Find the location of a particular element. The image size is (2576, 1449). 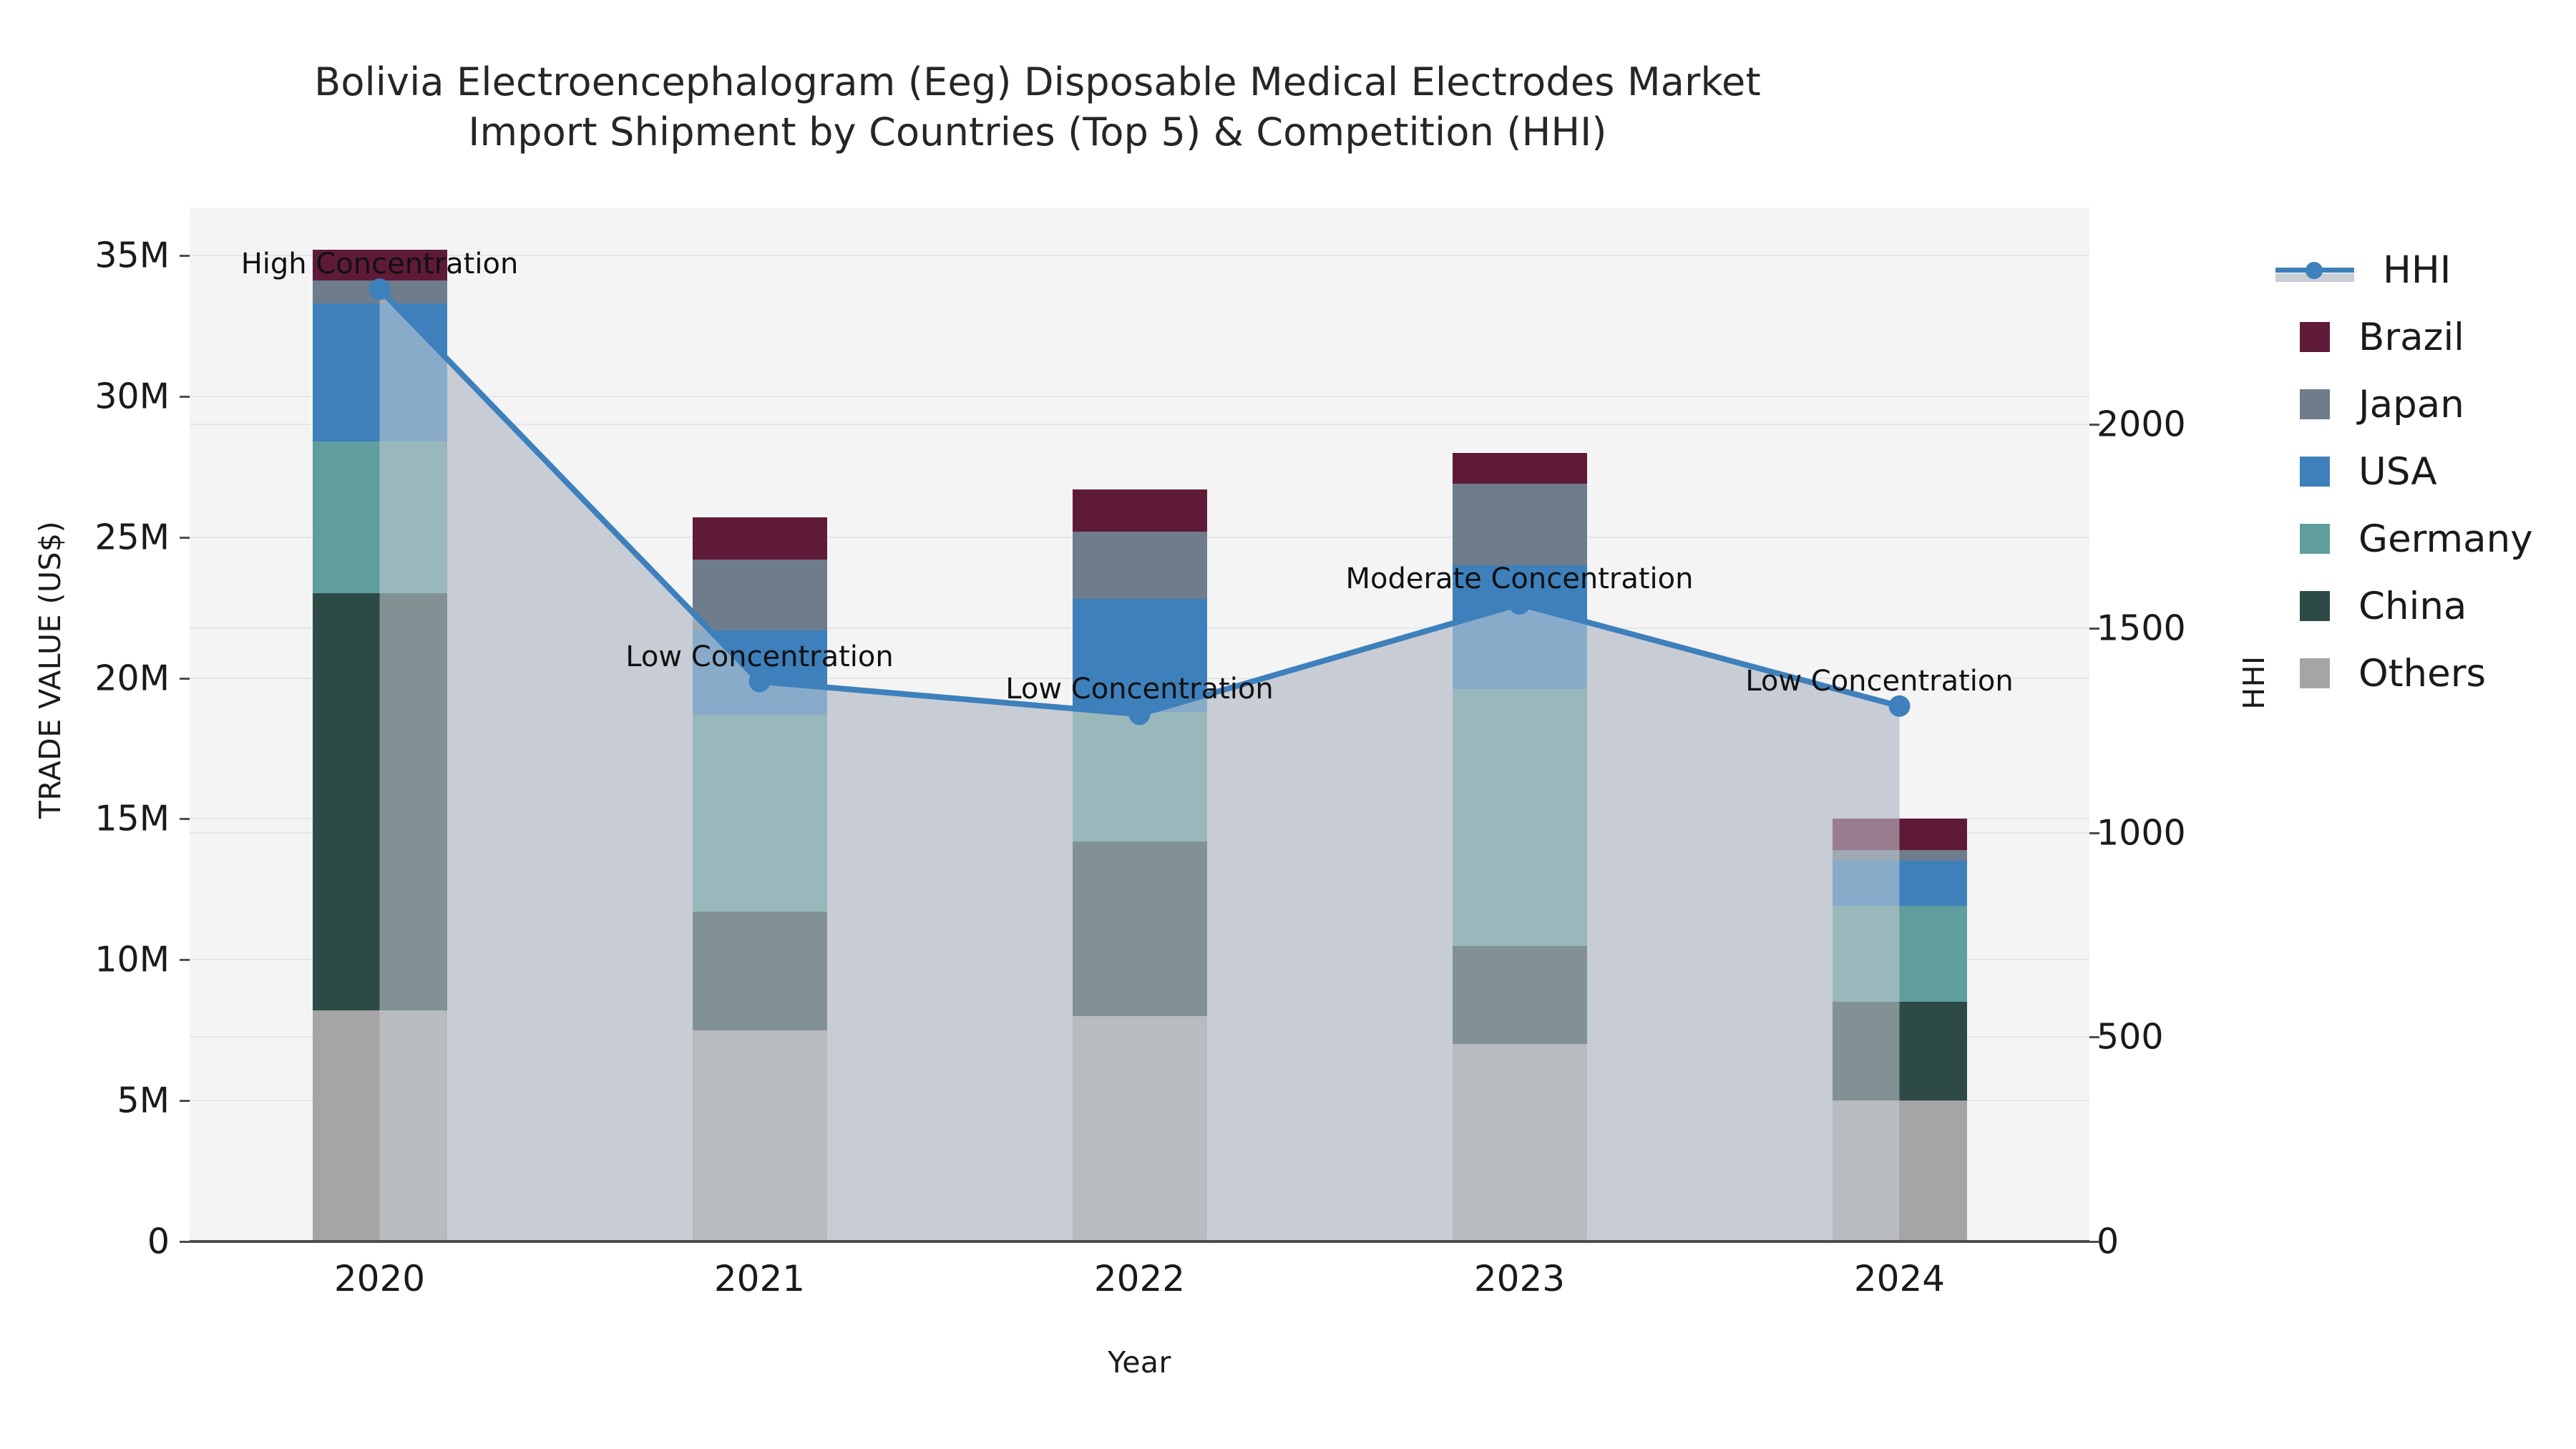

y-tick-left-30M: 30M is located at coordinates (132, 396).